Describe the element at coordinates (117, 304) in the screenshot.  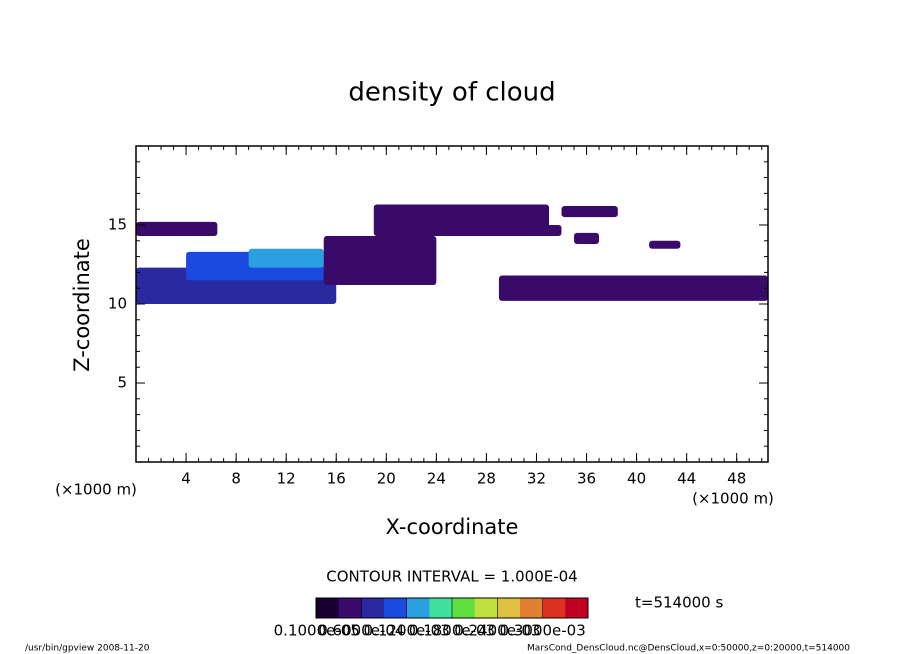
I see `y-tick-label: 10` at that location.